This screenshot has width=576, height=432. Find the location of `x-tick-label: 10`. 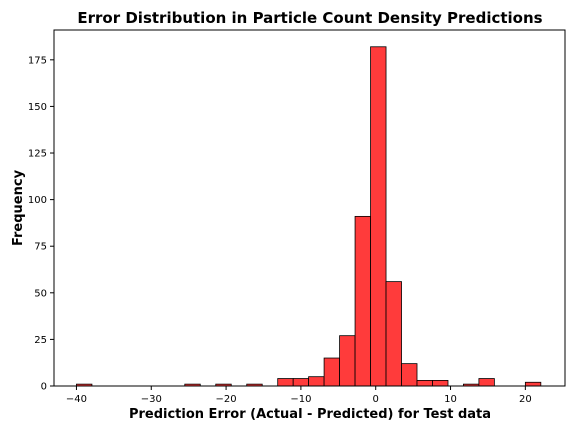

x-tick-label: 10 is located at coordinates (450, 399).